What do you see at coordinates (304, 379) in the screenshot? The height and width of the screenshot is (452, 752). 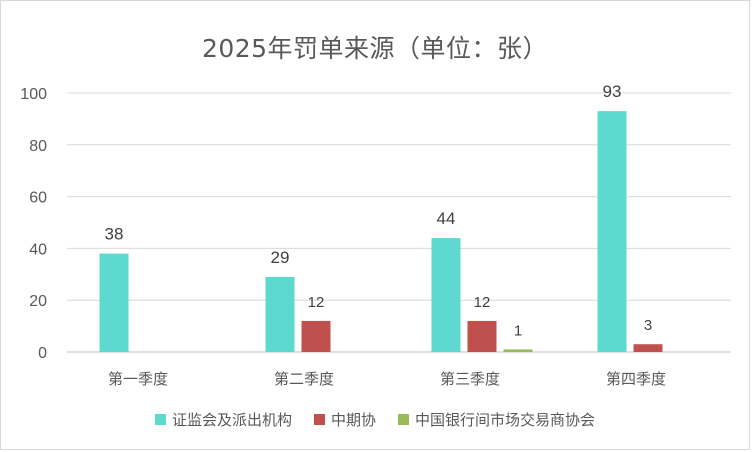 I see `x-tick-label: 第二季度` at bounding box center [304, 379].